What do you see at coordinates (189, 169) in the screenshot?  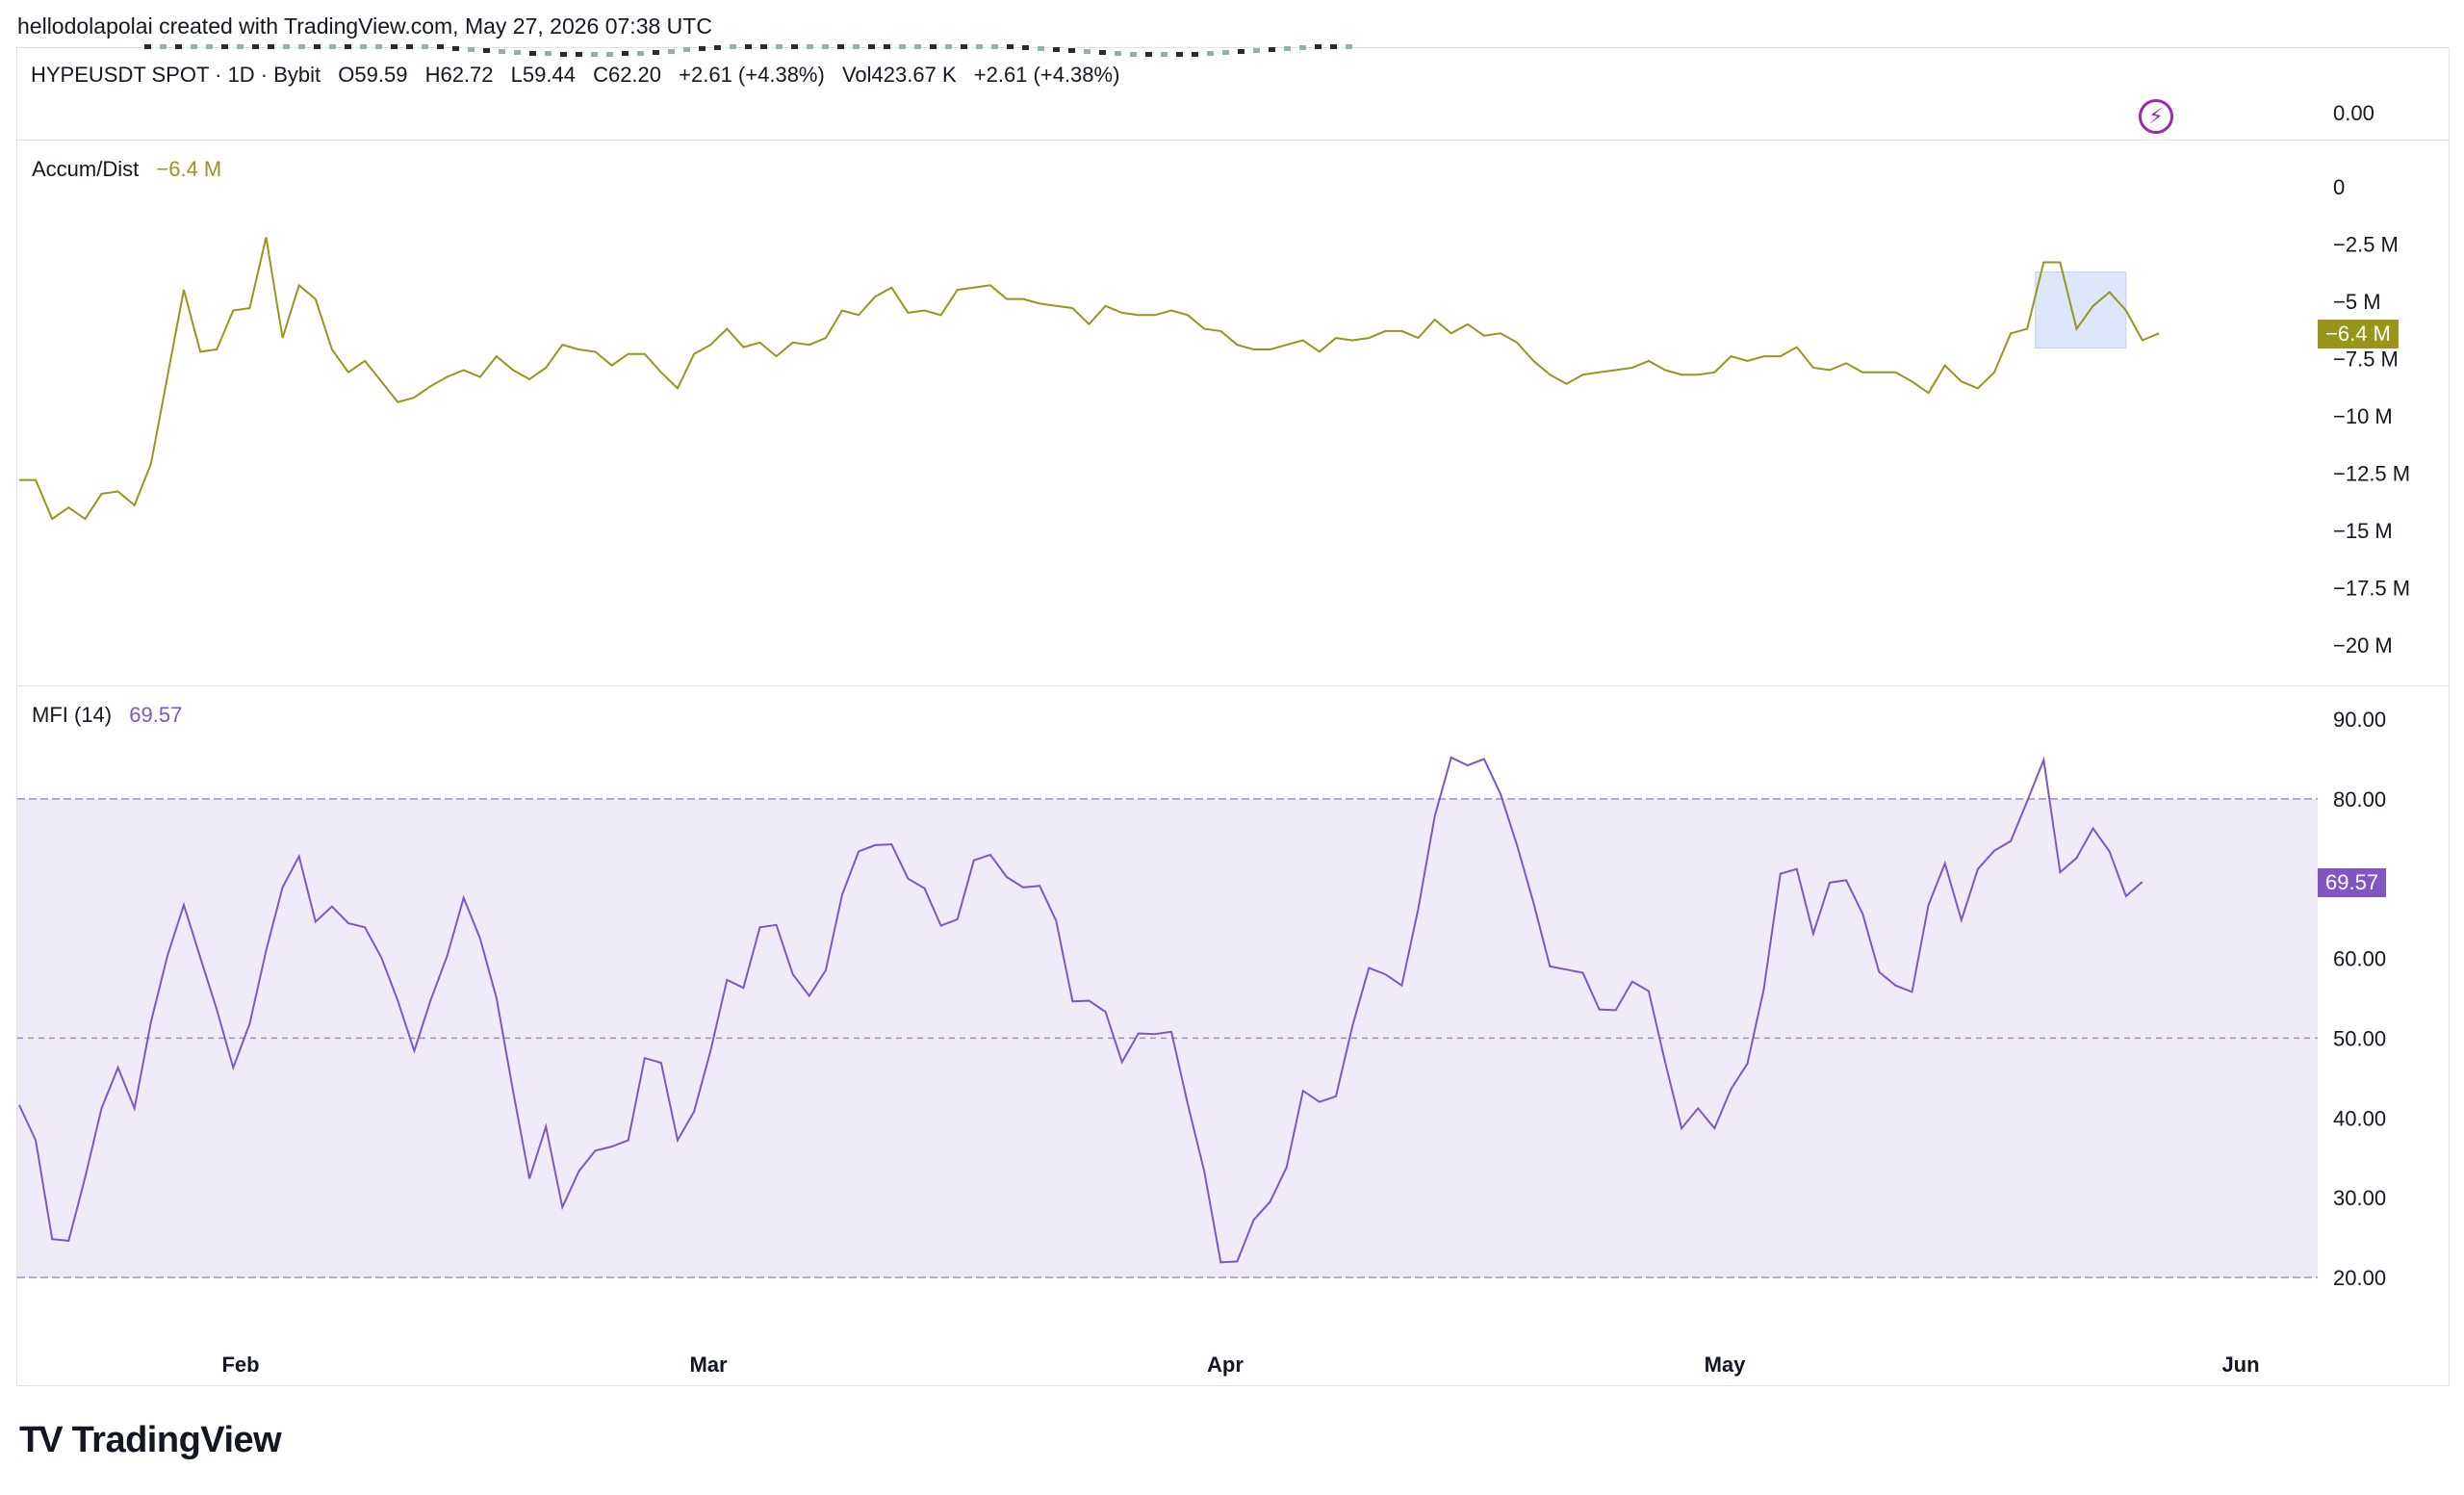 I see `ad-legend-value: −6.4 M` at bounding box center [189, 169].